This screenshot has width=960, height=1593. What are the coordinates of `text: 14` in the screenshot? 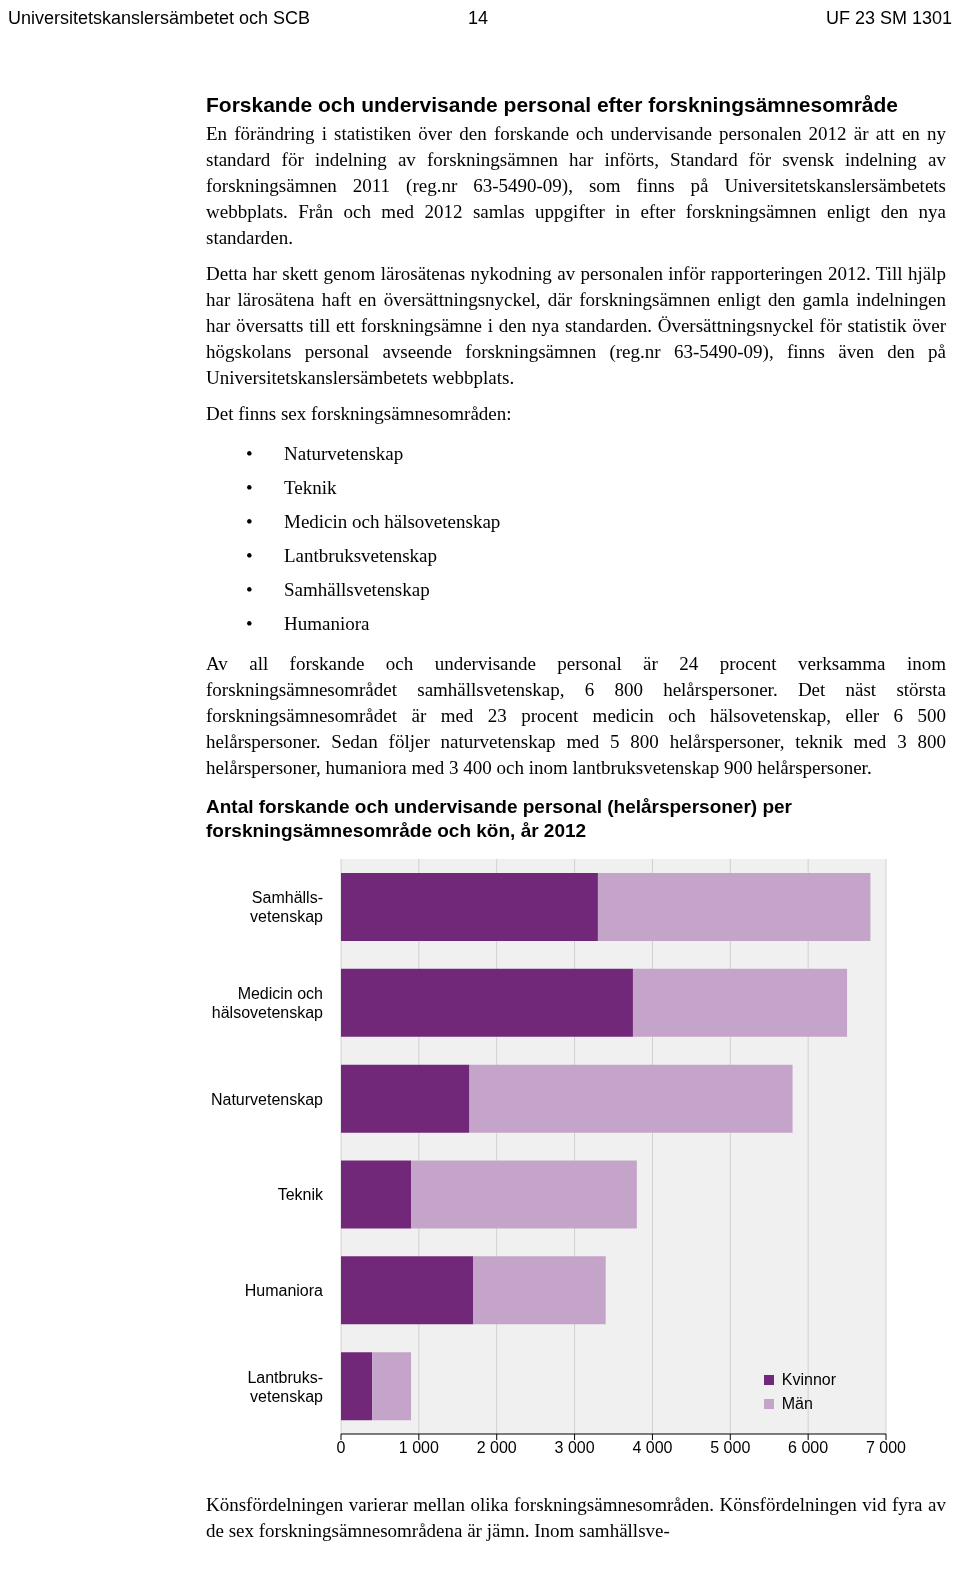 It's located at (478, 18).